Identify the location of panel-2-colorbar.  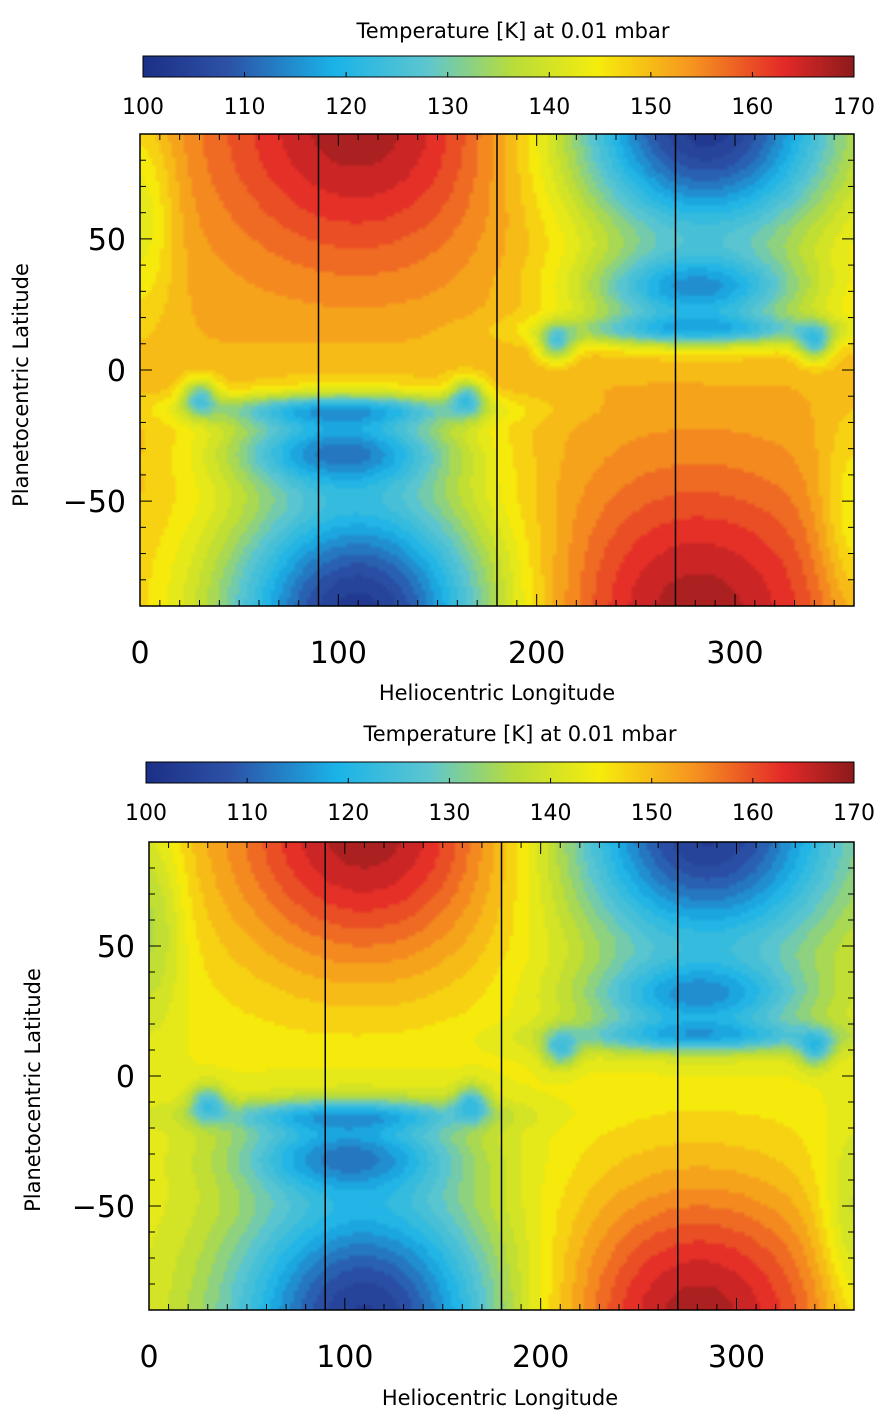
(500, 772).